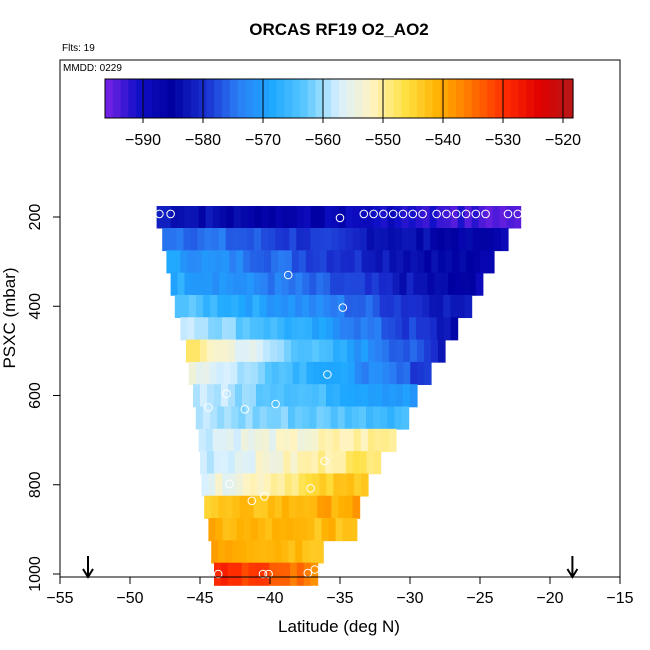  What do you see at coordinates (35, 574) in the screenshot?
I see `y-tick-label: 1000` at bounding box center [35, 574].